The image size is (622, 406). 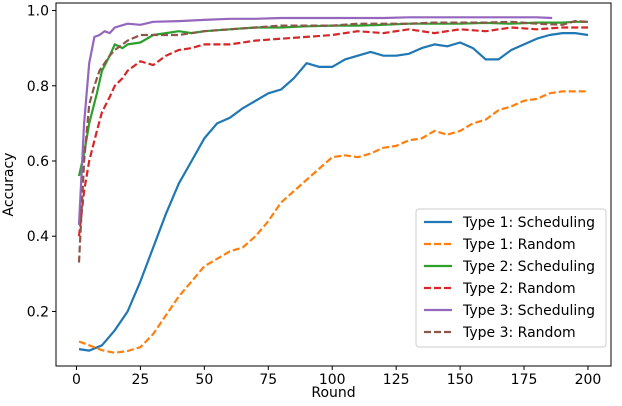 I want to click on y-axis-label: Accuracy, so click(x=9, y=185).